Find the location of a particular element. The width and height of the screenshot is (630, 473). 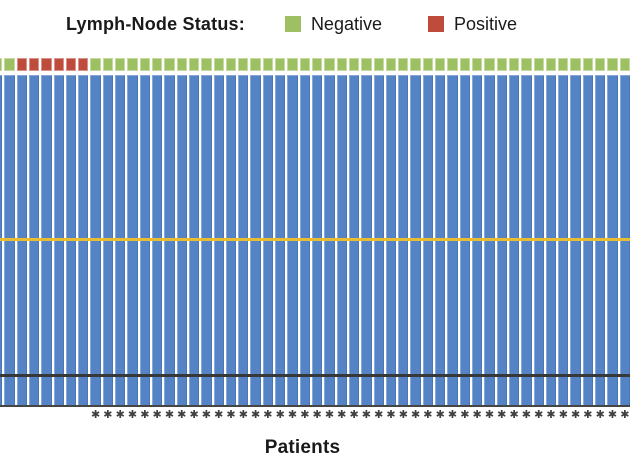

legend-label-negative: Negative is located at coordinates (346, 23).